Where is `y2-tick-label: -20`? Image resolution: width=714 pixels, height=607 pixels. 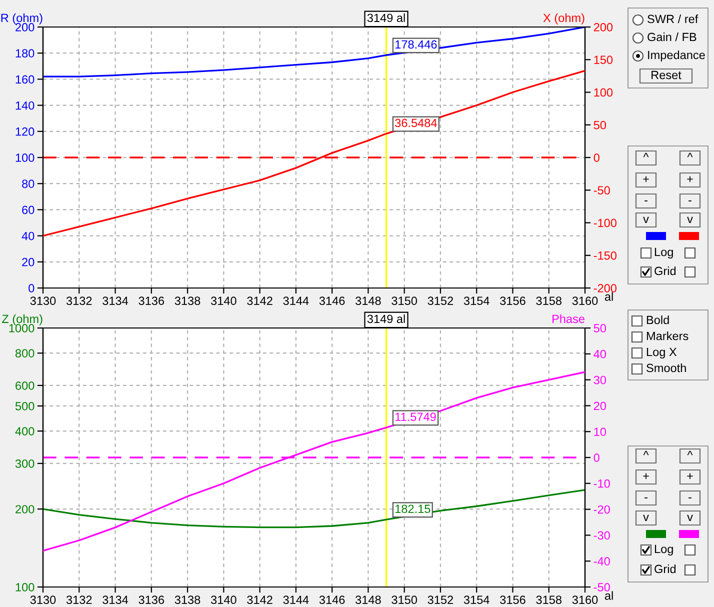
y2-tick-label: -20 is located at coordinates (602, 509).